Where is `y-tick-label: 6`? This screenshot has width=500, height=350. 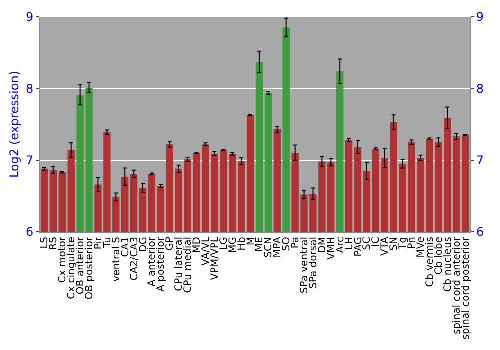 y-tick-label: 6 is located at coordinates (30, 232).